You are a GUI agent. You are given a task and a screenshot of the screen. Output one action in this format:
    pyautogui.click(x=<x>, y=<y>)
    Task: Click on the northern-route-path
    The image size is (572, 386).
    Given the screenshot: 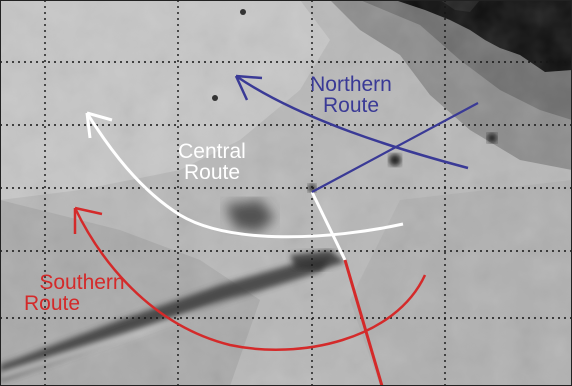 What is the action you would take?
    pyautogui.click(x=352, y=122)
    